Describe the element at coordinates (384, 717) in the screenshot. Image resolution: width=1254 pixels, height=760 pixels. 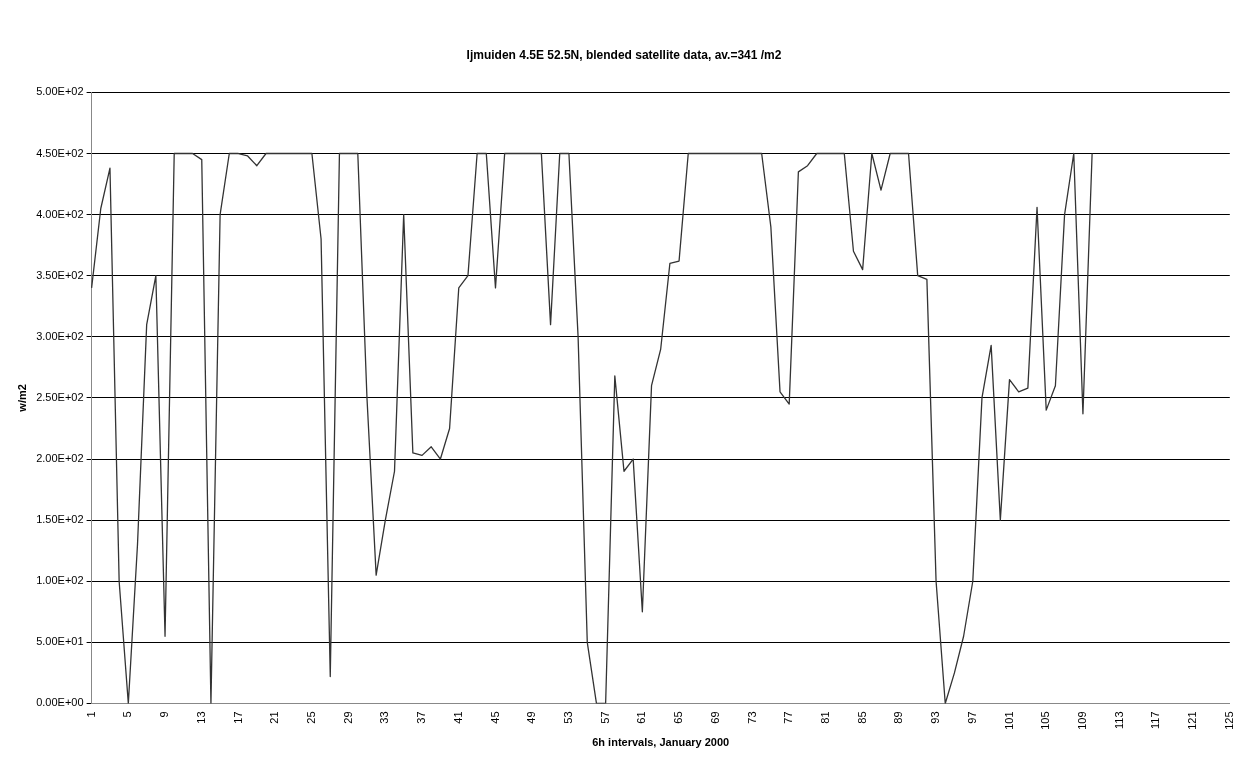
I see `x-tick-label: 33` at that location.